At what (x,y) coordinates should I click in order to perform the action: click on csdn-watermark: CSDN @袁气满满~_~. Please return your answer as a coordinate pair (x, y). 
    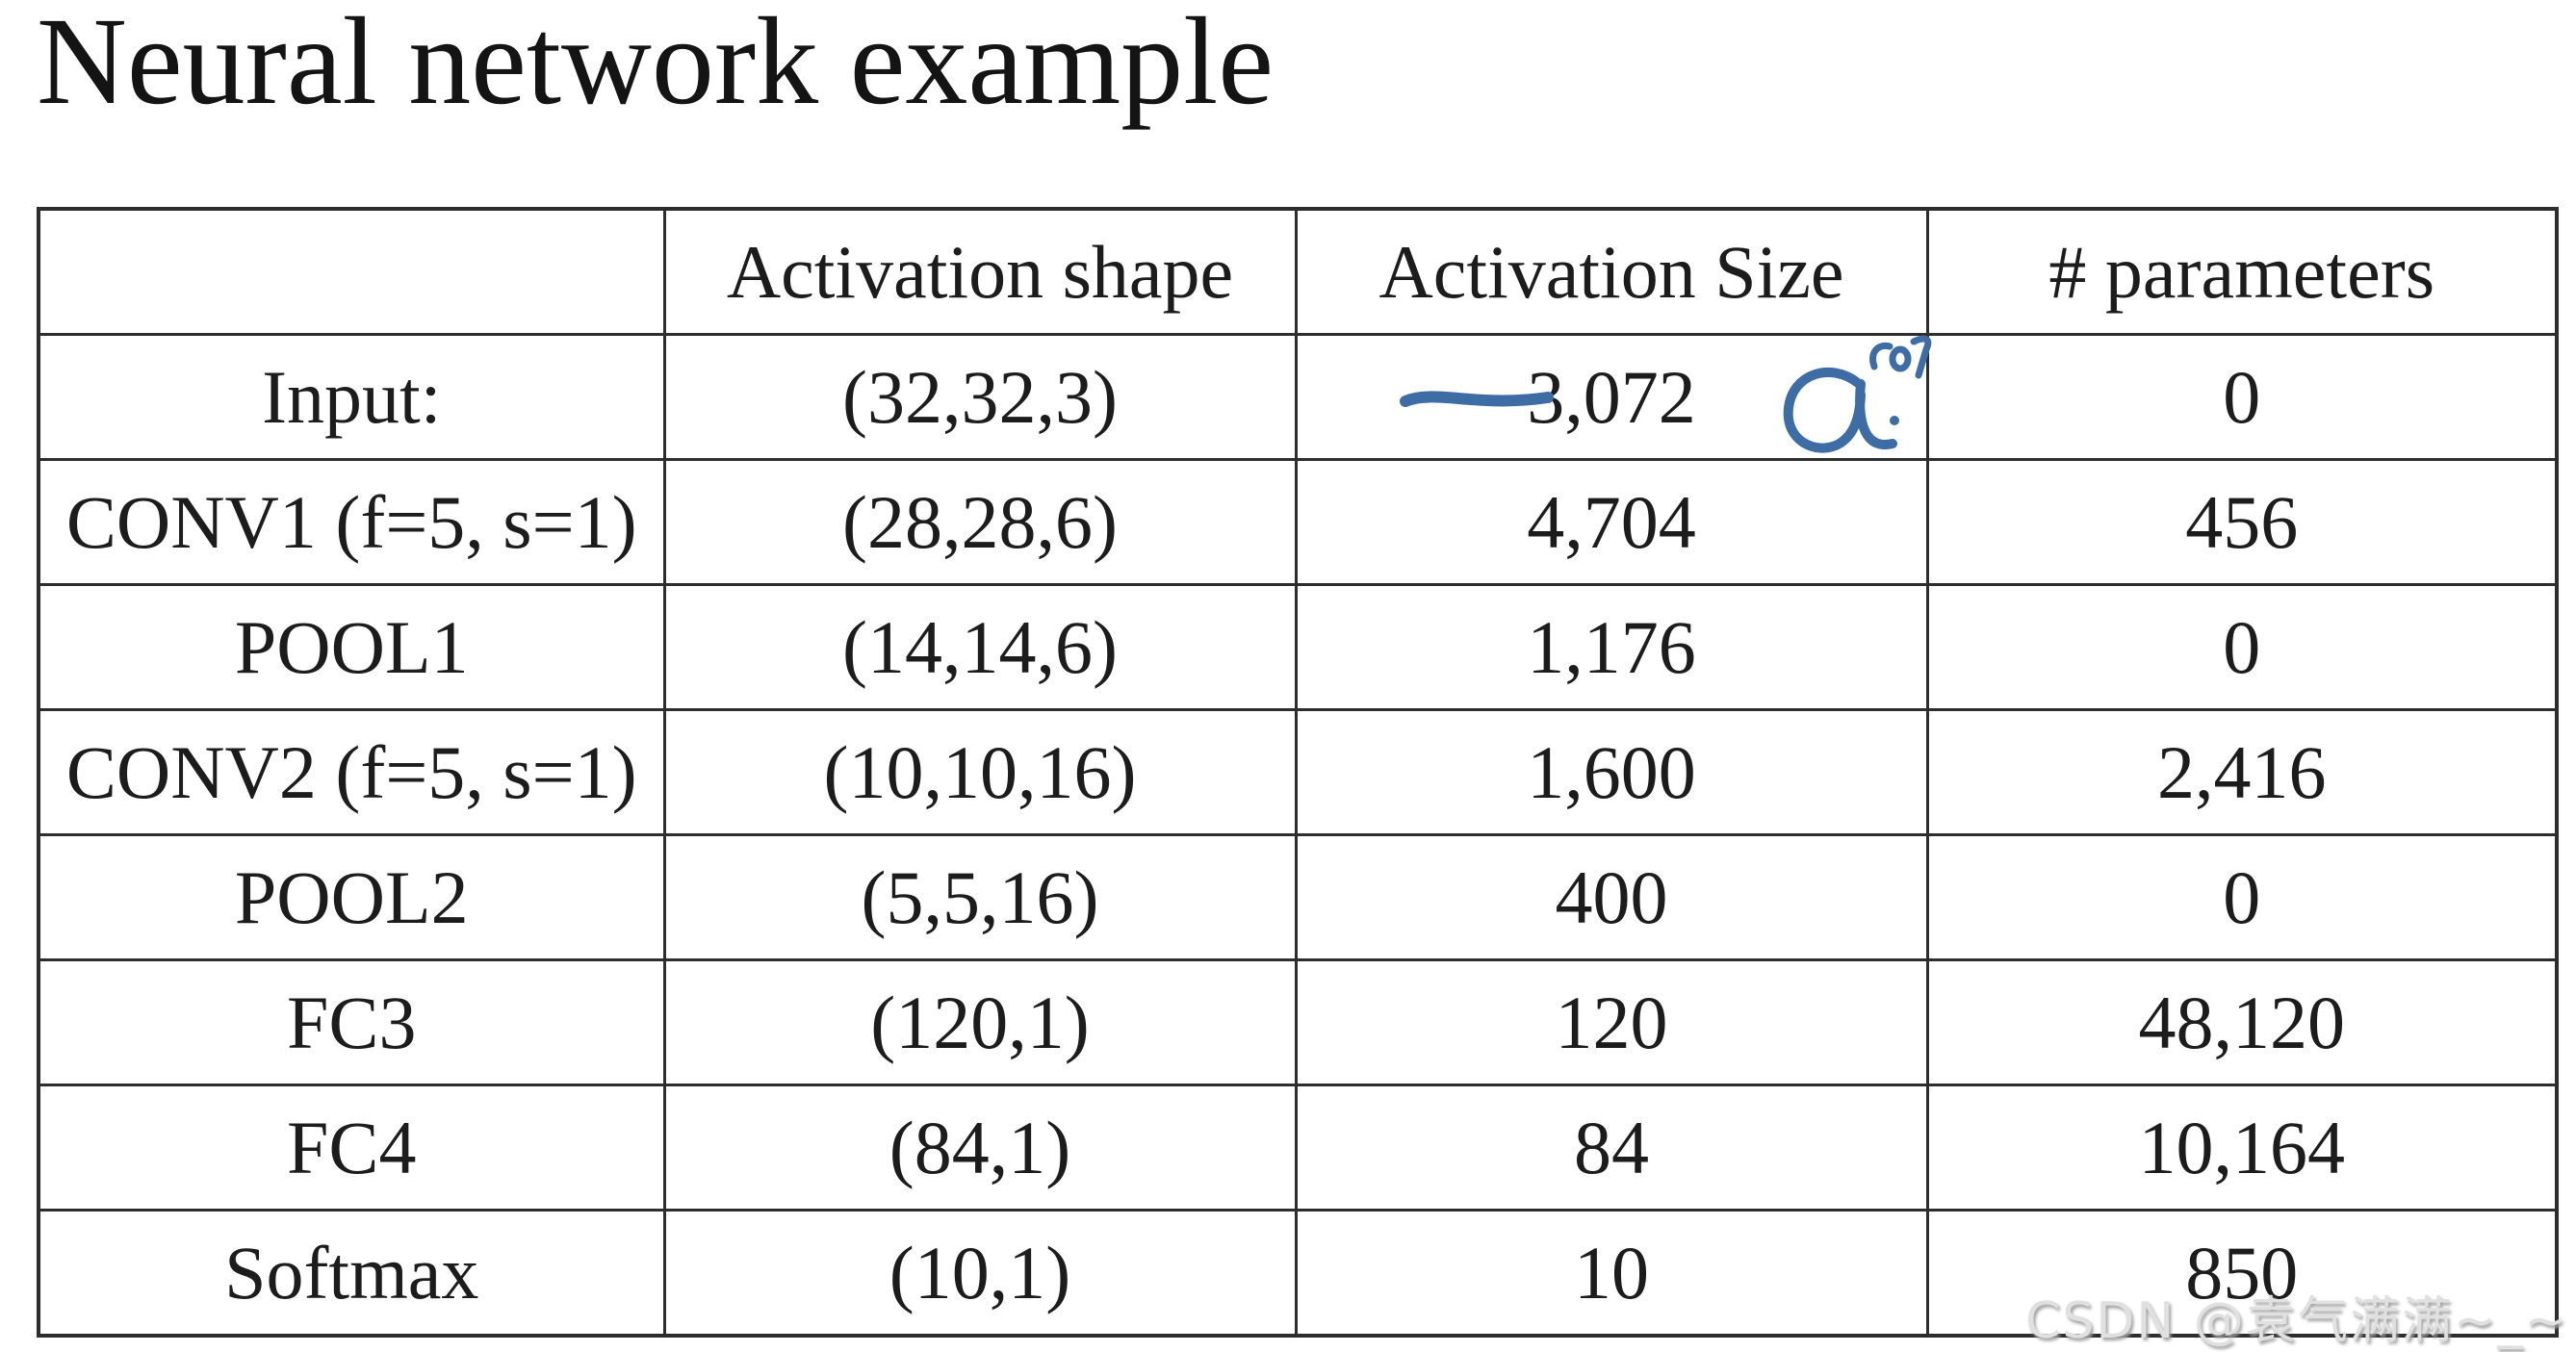
    Looking at the image, I should click on (2297, 1321).